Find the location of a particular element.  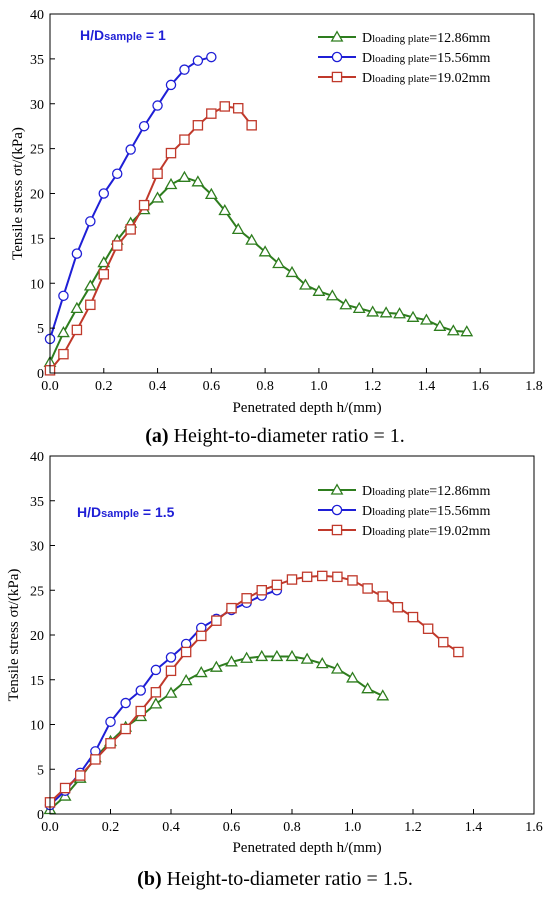

y-axis-label-a: Tensile stress σt/(kPa) is located at coordinates (18, 193).